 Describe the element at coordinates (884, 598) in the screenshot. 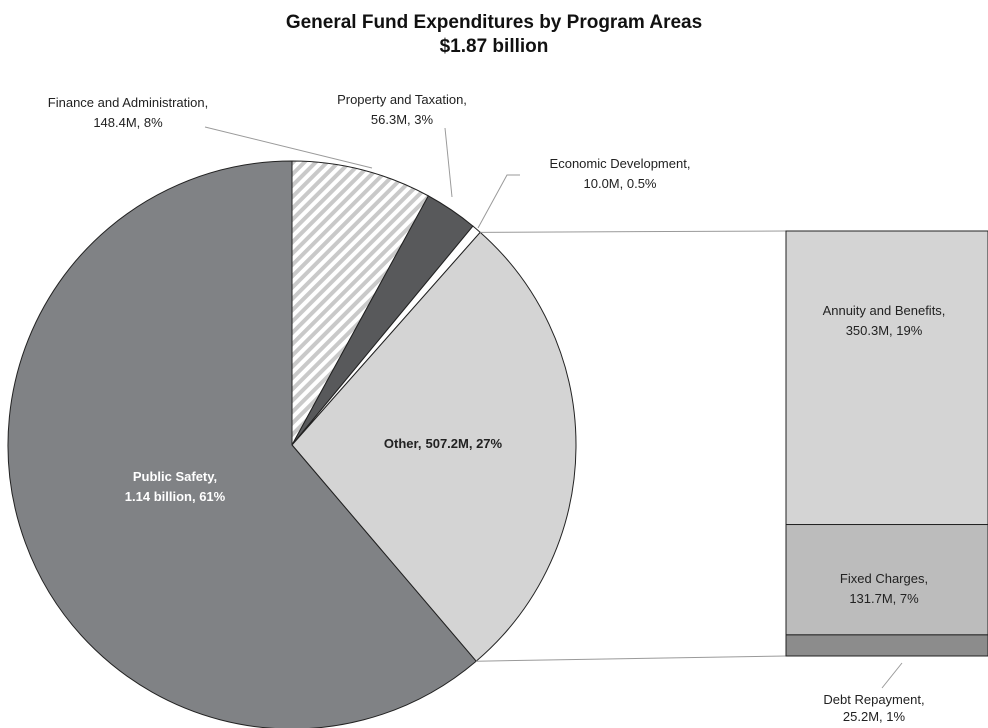

I see `bar-label-value: 131.7M, 7%` at that location.